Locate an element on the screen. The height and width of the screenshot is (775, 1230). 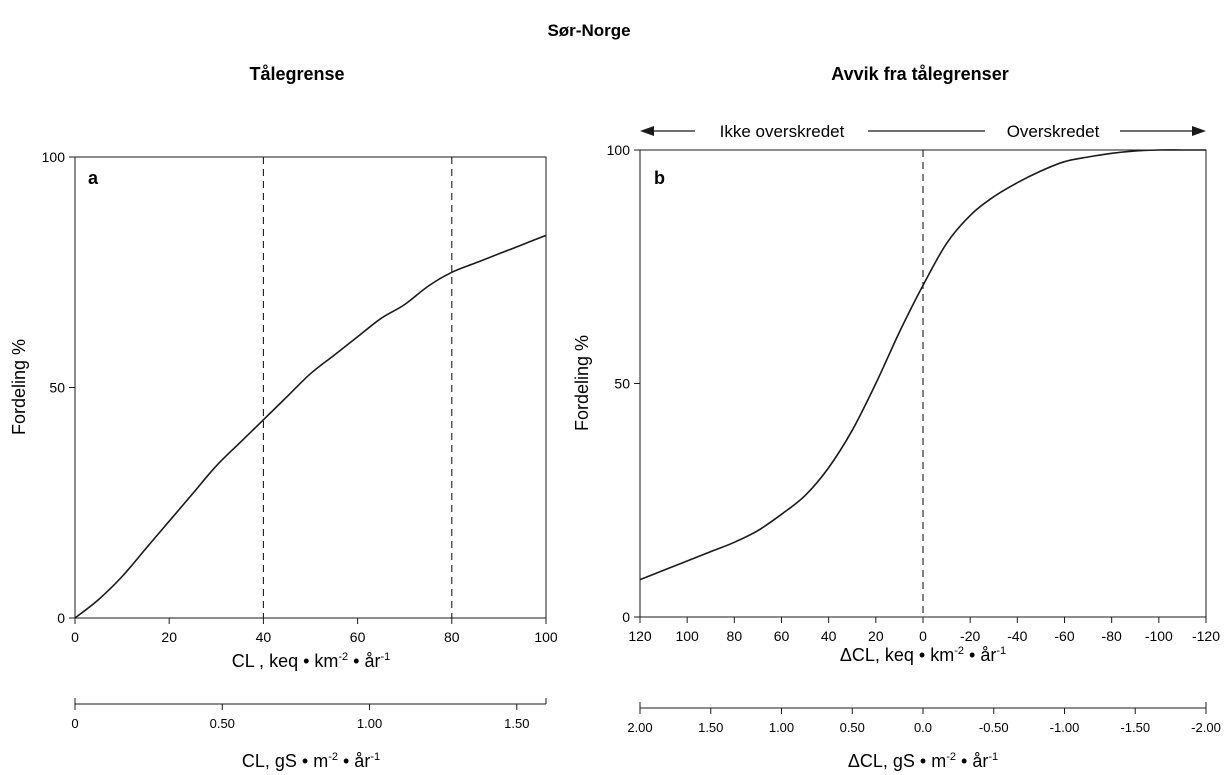
x-tick-label: -100 is located at coordinates (1159, 636).